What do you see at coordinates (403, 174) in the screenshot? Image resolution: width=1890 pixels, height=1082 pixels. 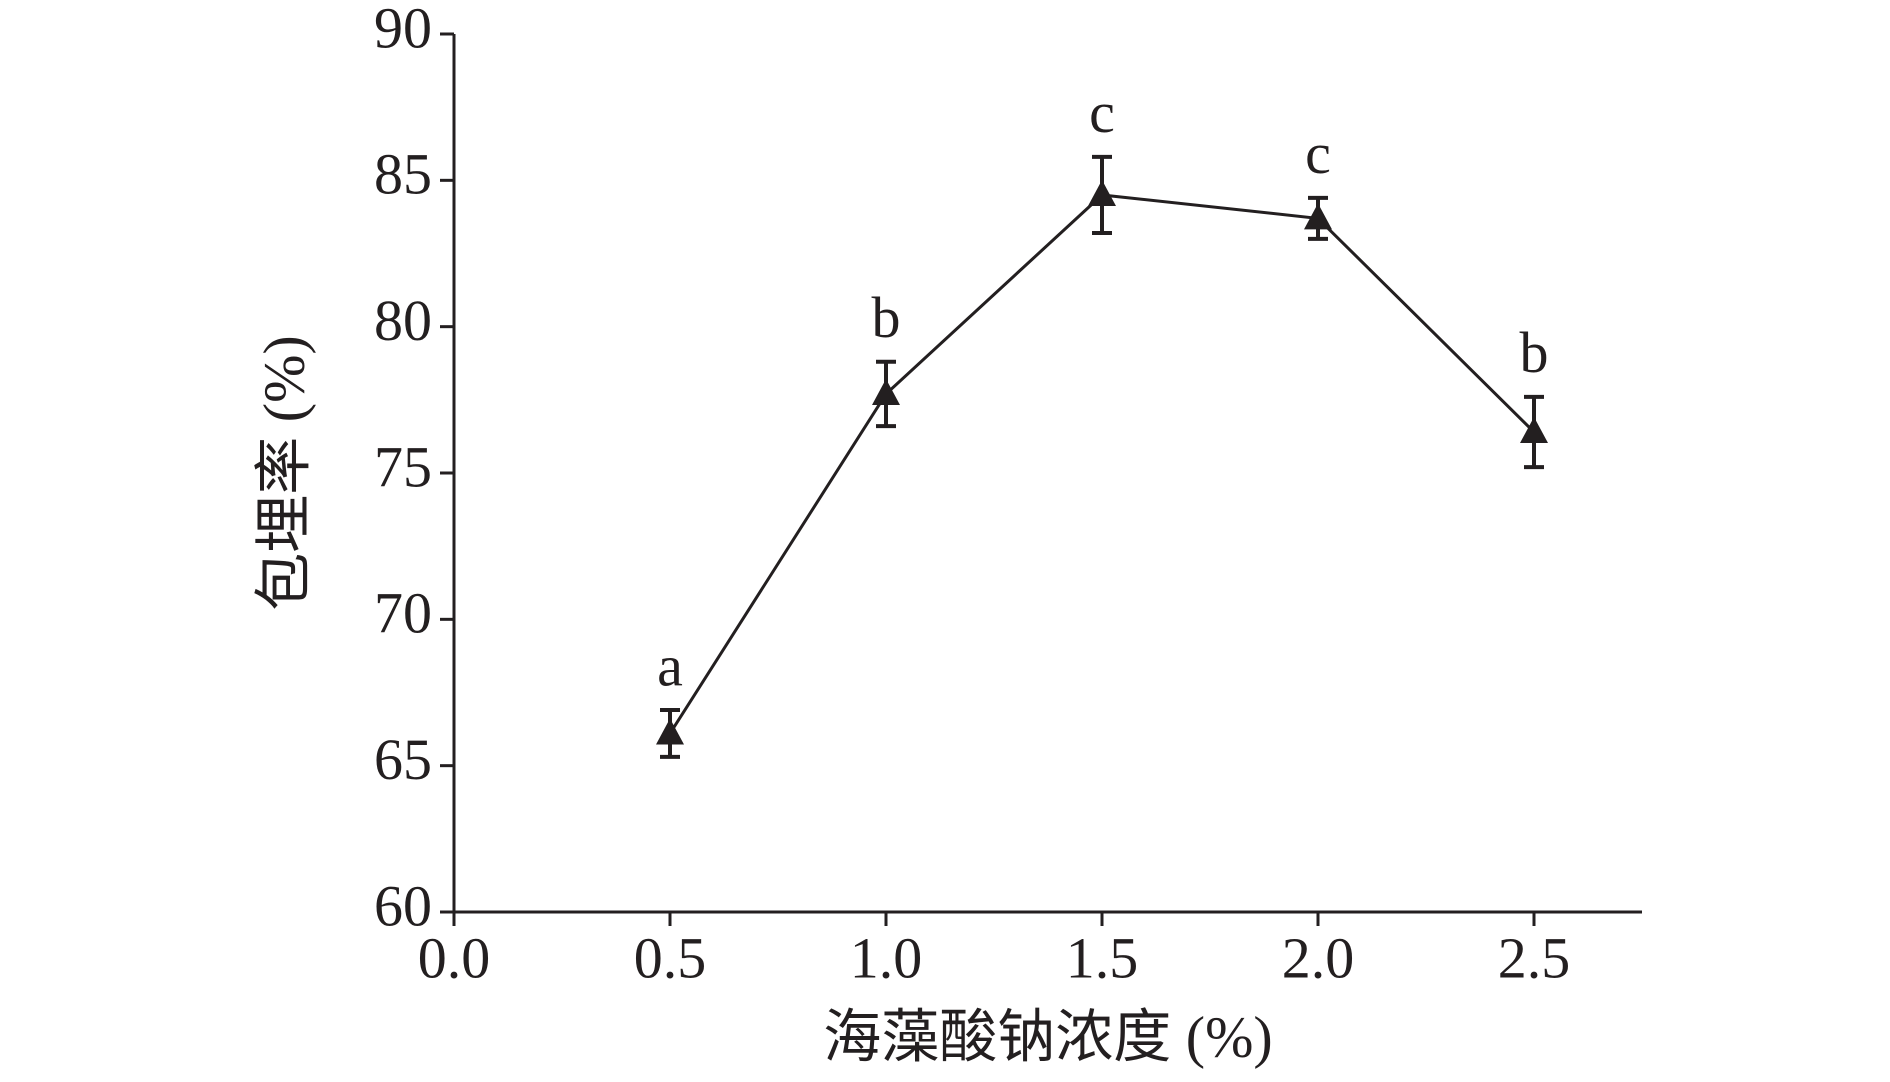 I see `y-tick-label: 85` at bounding box center [403, 174].